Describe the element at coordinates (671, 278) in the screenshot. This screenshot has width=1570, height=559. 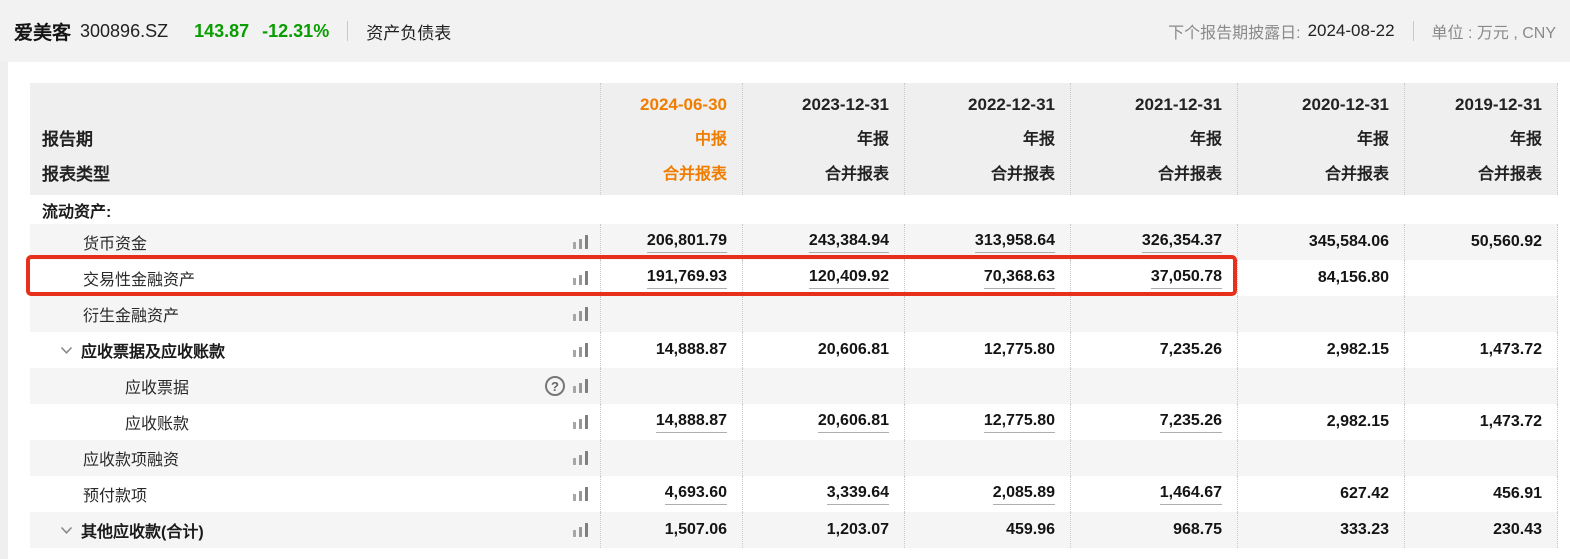
I see `value-cell: 191,769.93` at that location.